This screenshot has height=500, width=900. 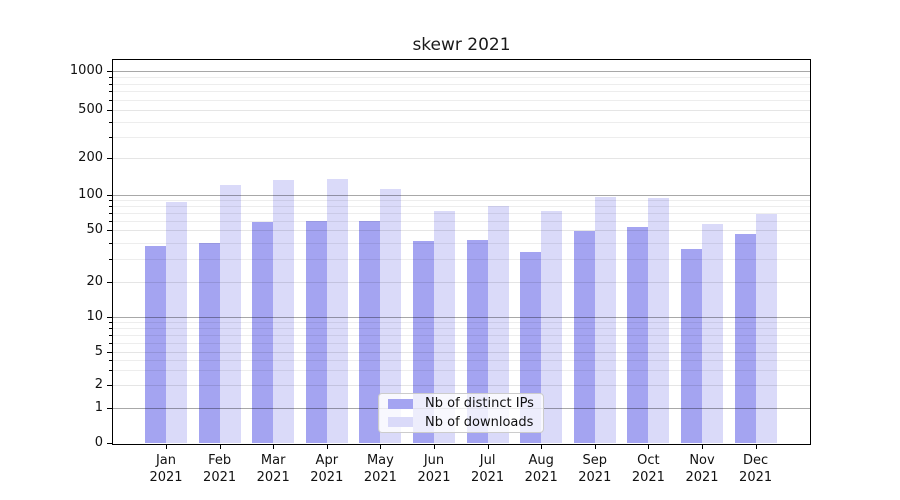 I want to click on x-tick-label: Apr 2021, so click(x=327, y=469).